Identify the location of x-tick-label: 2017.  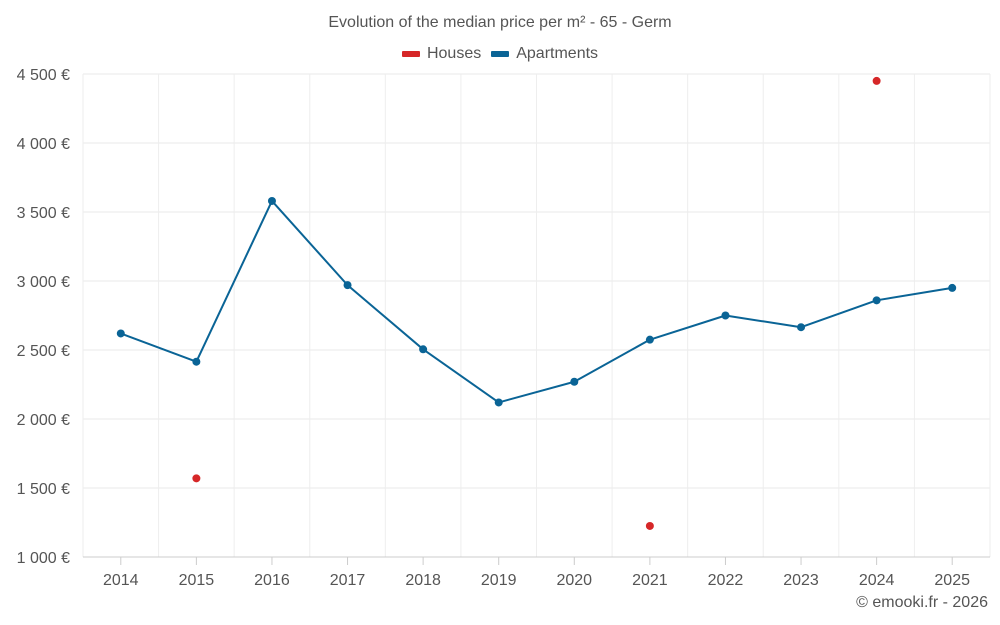
(348, 580).